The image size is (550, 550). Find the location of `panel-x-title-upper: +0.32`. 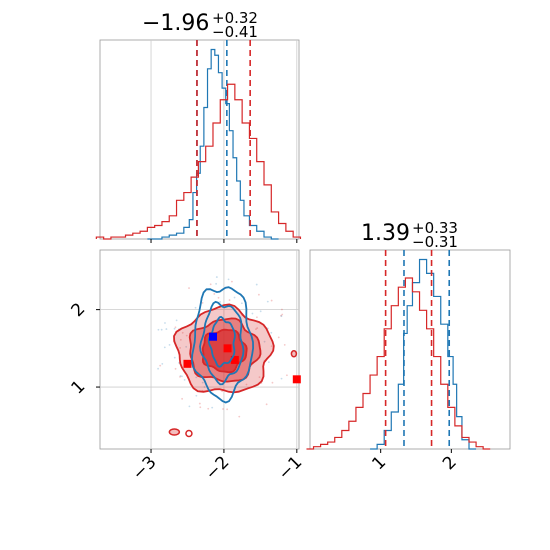

panel-x-title-upper: +0.32 is located at coordinates (235, 18).